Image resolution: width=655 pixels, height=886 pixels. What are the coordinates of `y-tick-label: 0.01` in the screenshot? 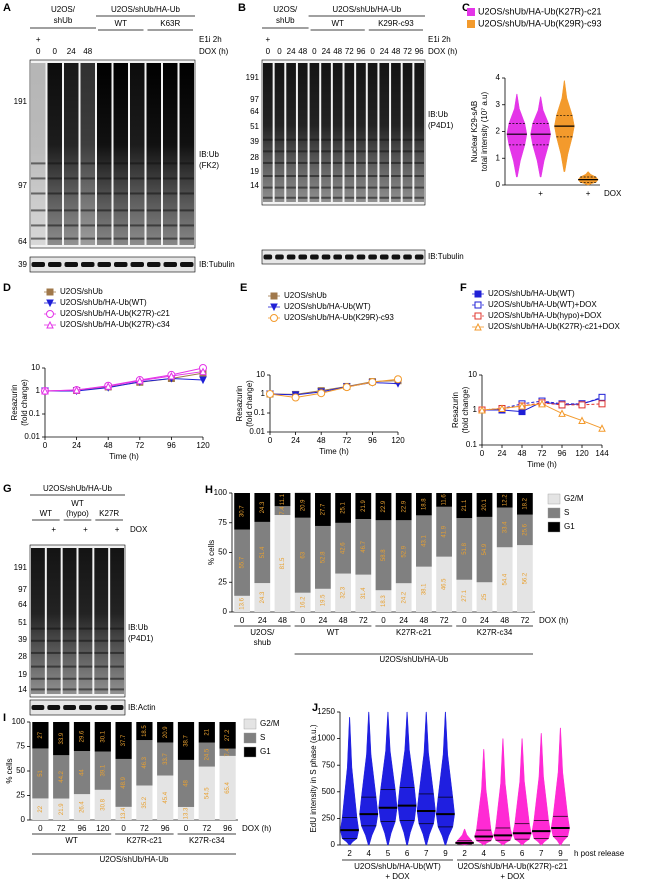 It's located at (32, 436).